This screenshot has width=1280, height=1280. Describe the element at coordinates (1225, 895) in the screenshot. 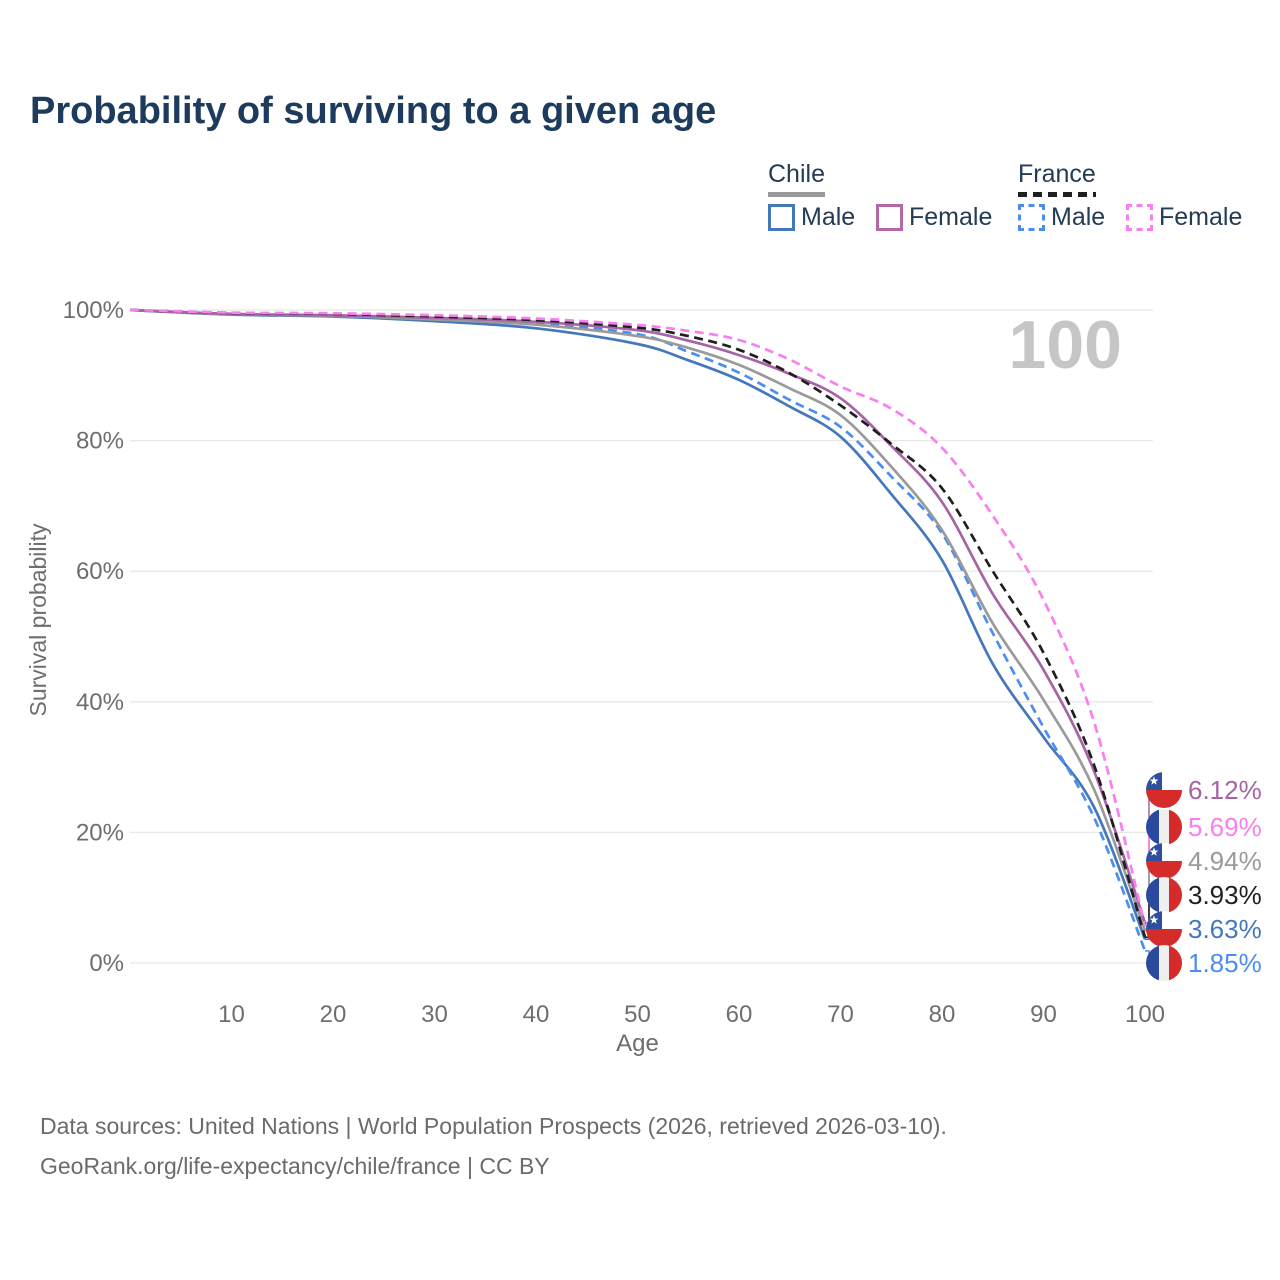

I see `end-value-label: 3.93%` at that location.